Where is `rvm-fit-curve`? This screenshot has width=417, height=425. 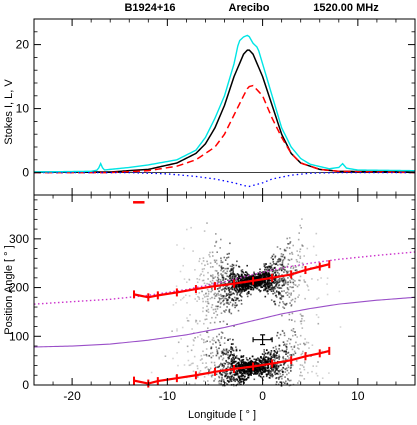
rvm-fit-curve is located at coordinates (224, 322).